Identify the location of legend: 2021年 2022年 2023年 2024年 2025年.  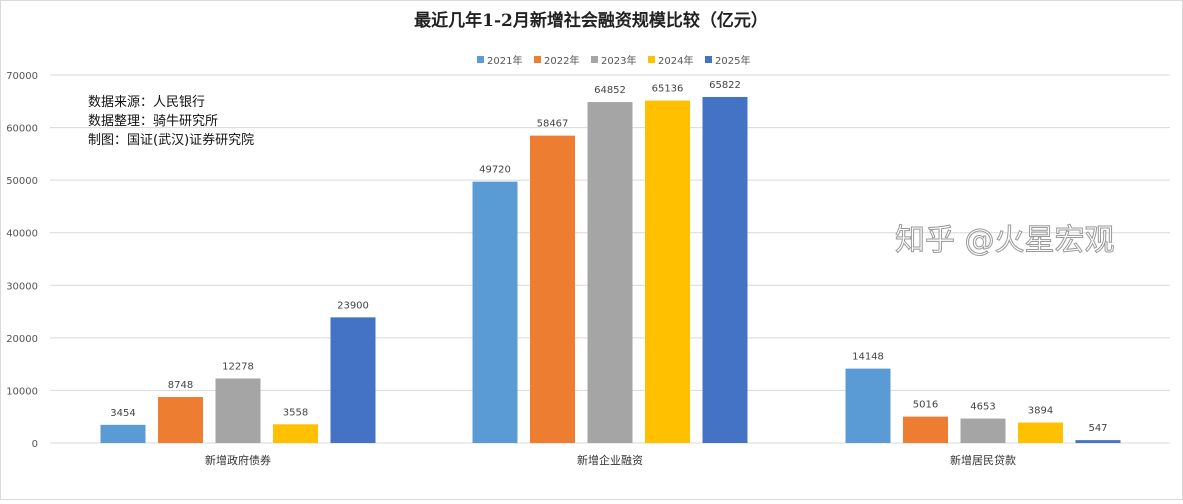
(613, 60).